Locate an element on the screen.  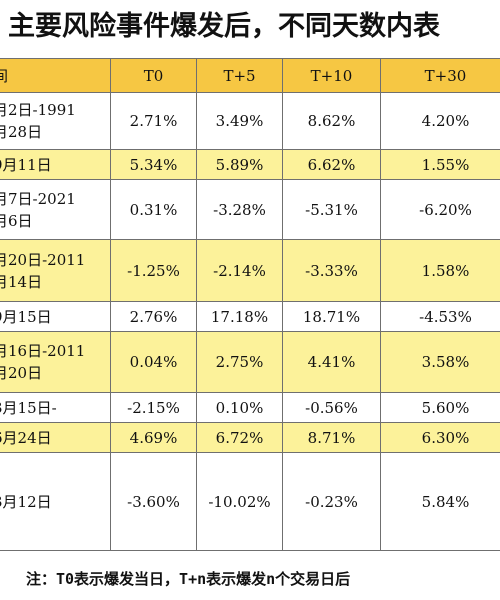
event-date-line1: 9月11日 is located at coordinates (26, 164).